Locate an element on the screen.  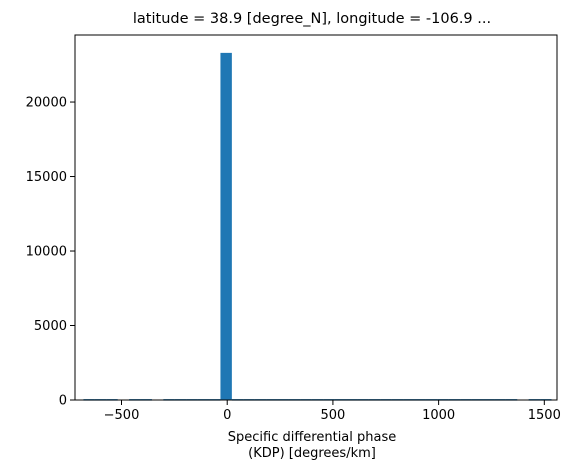
x-tick-label: 1500 is located at coordinates (544, 415).